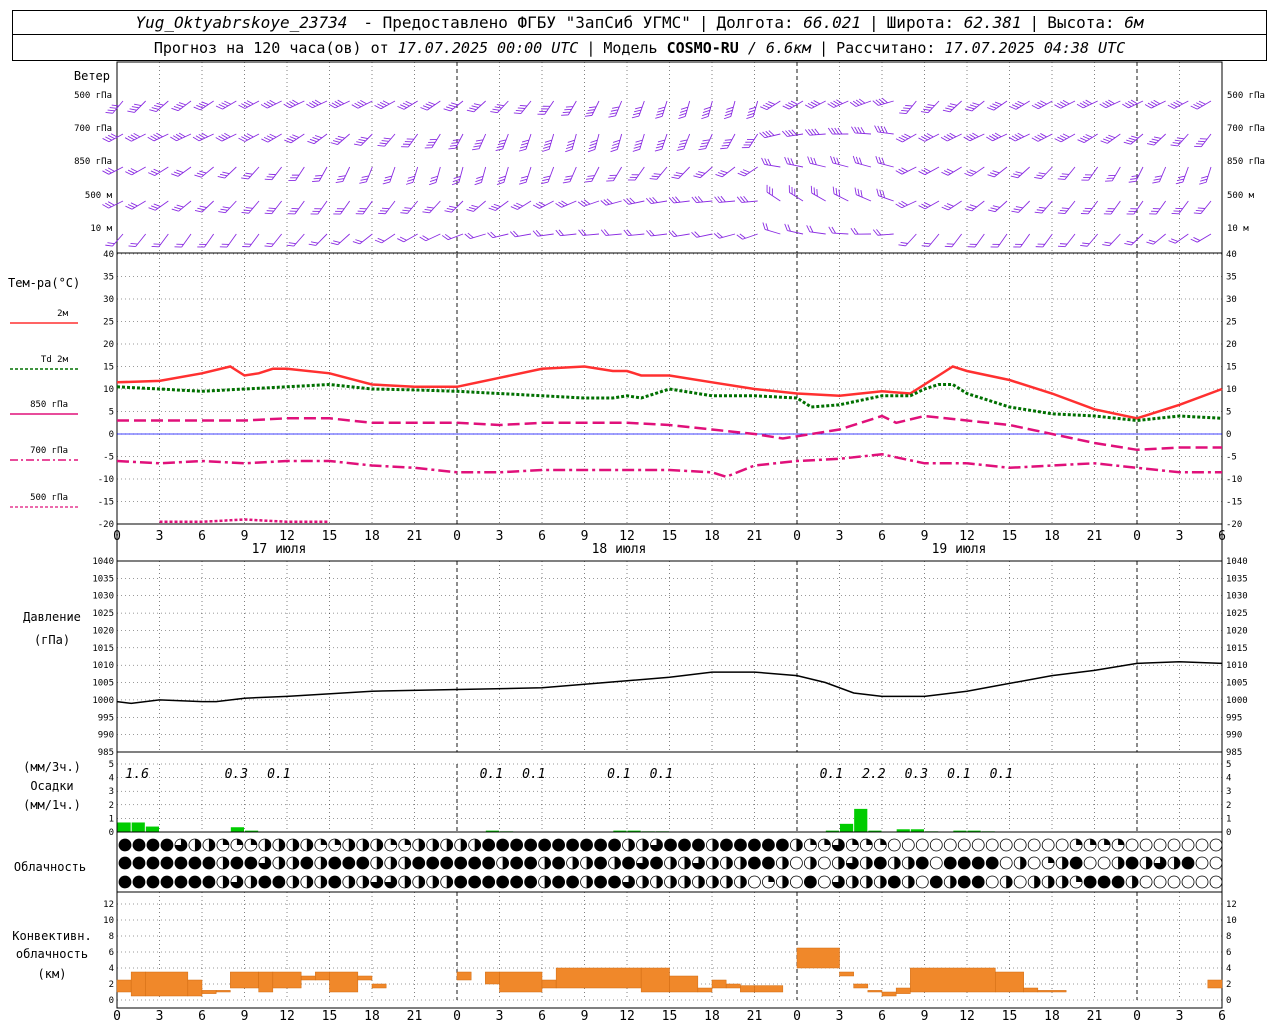 The height and width of the screenshot is (1024, 1280). I want to click on y-tick-label-right: 1020, so click(1237, 631).